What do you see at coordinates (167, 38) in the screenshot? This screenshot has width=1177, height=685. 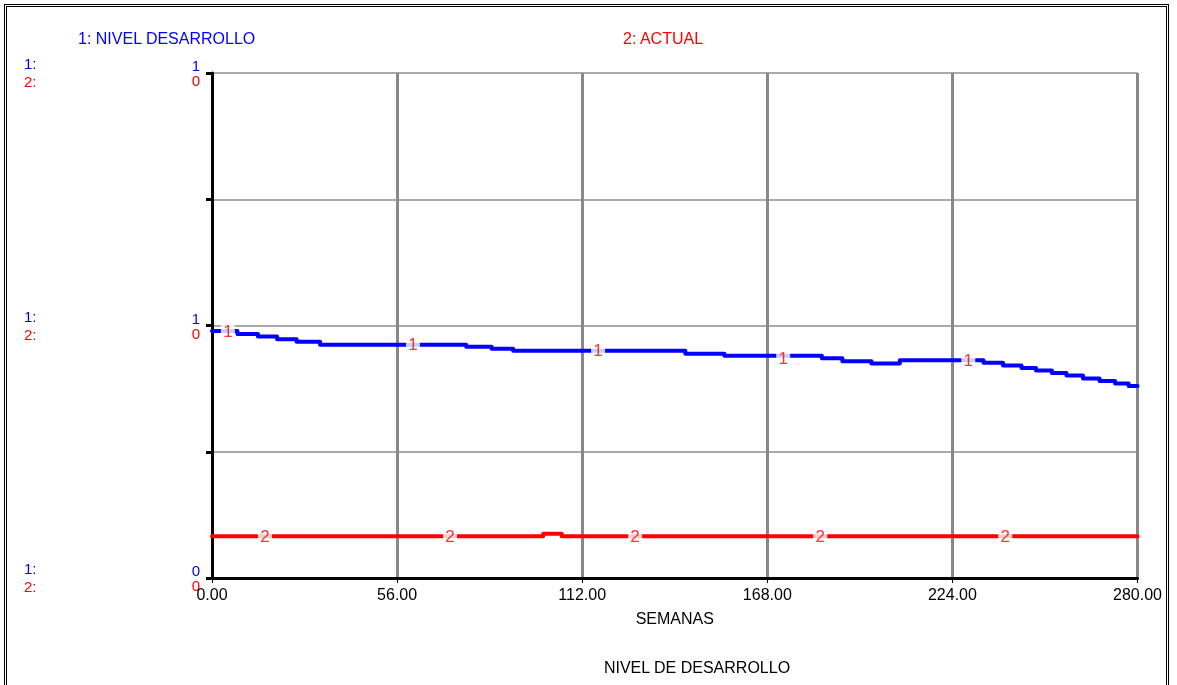 I see `text: 1: NIVEL DESARROLLO` at bounding box center [167, 38].